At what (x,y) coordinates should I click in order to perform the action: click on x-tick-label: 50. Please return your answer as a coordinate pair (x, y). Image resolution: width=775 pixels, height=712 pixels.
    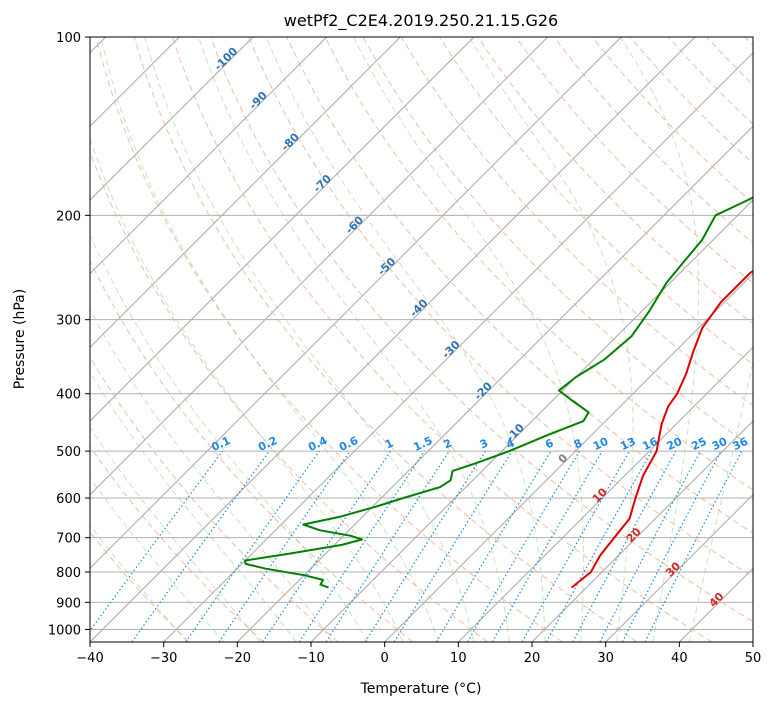
    Looking at the image, I should click on (753, 658).